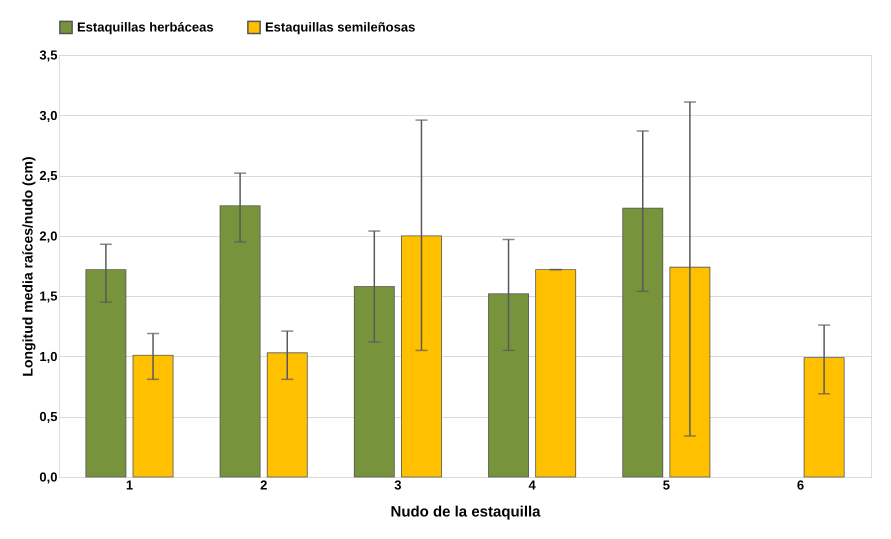 Image resolution: width=891 pixels, height=539 pixels. I want to click on legend-label: Estaquillas herbáceas, so click(145, 26).